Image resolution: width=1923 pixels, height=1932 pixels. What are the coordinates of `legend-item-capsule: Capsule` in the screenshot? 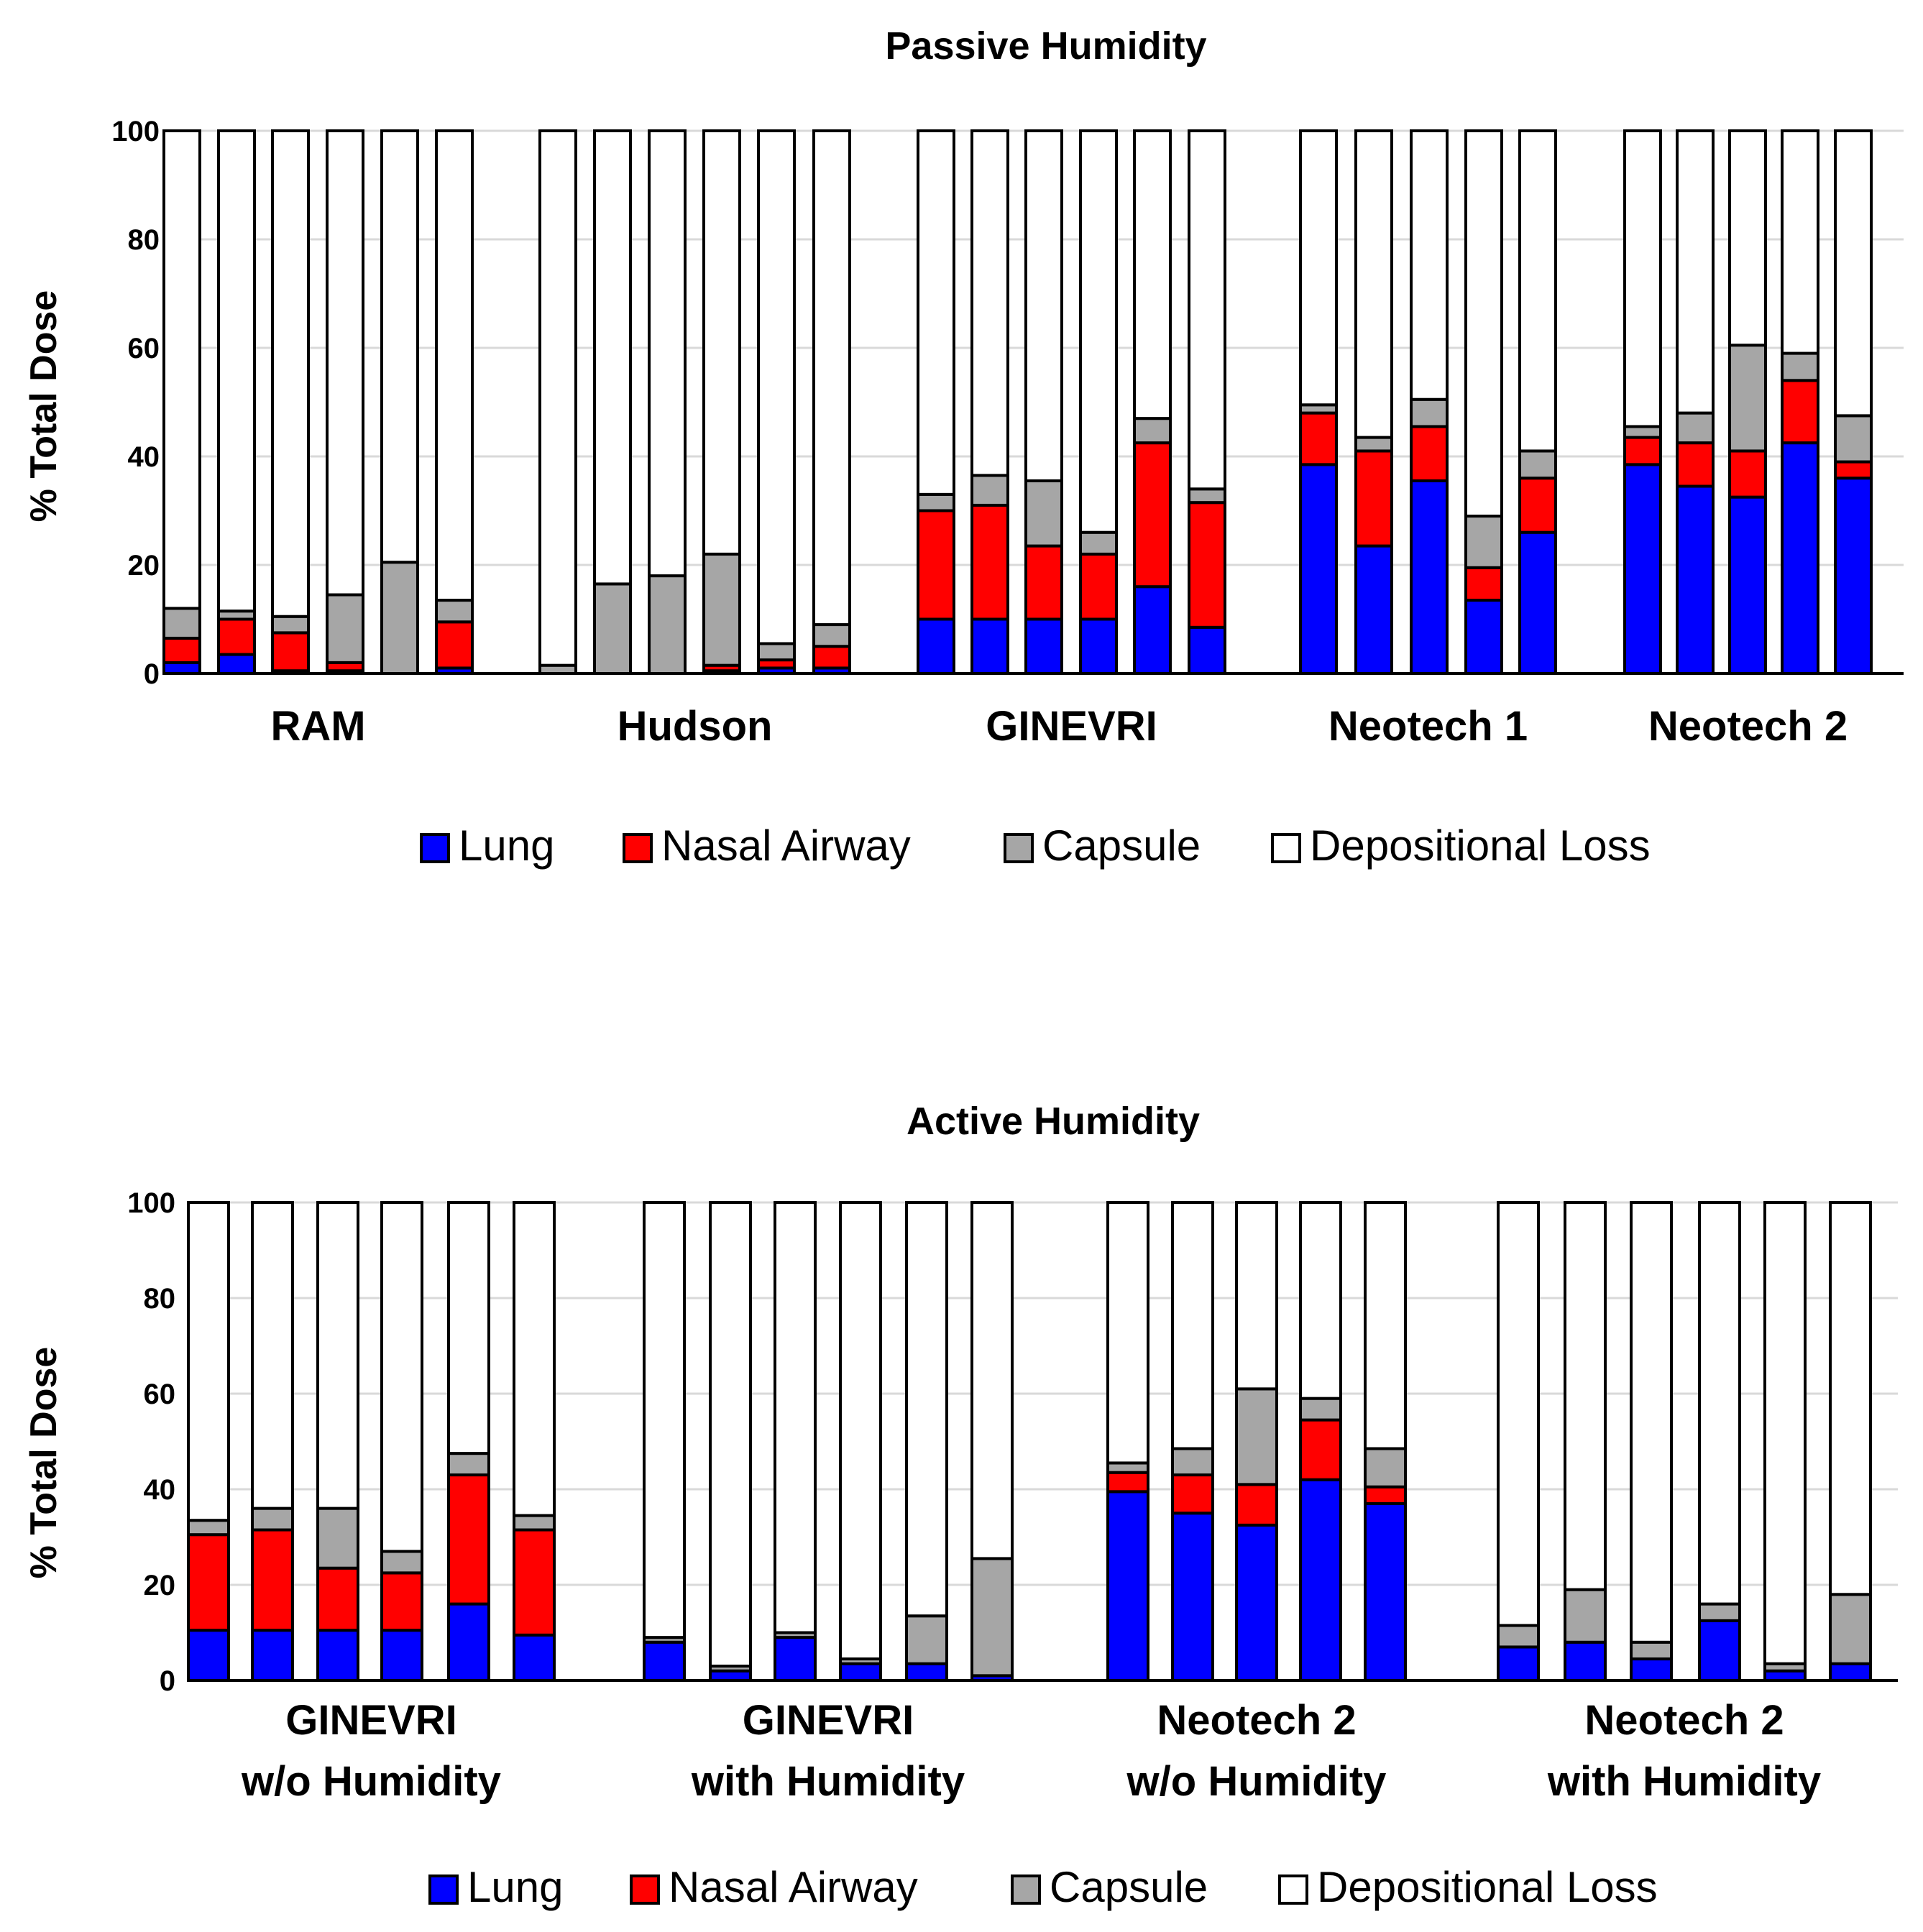 It's located at (1109, 1887).